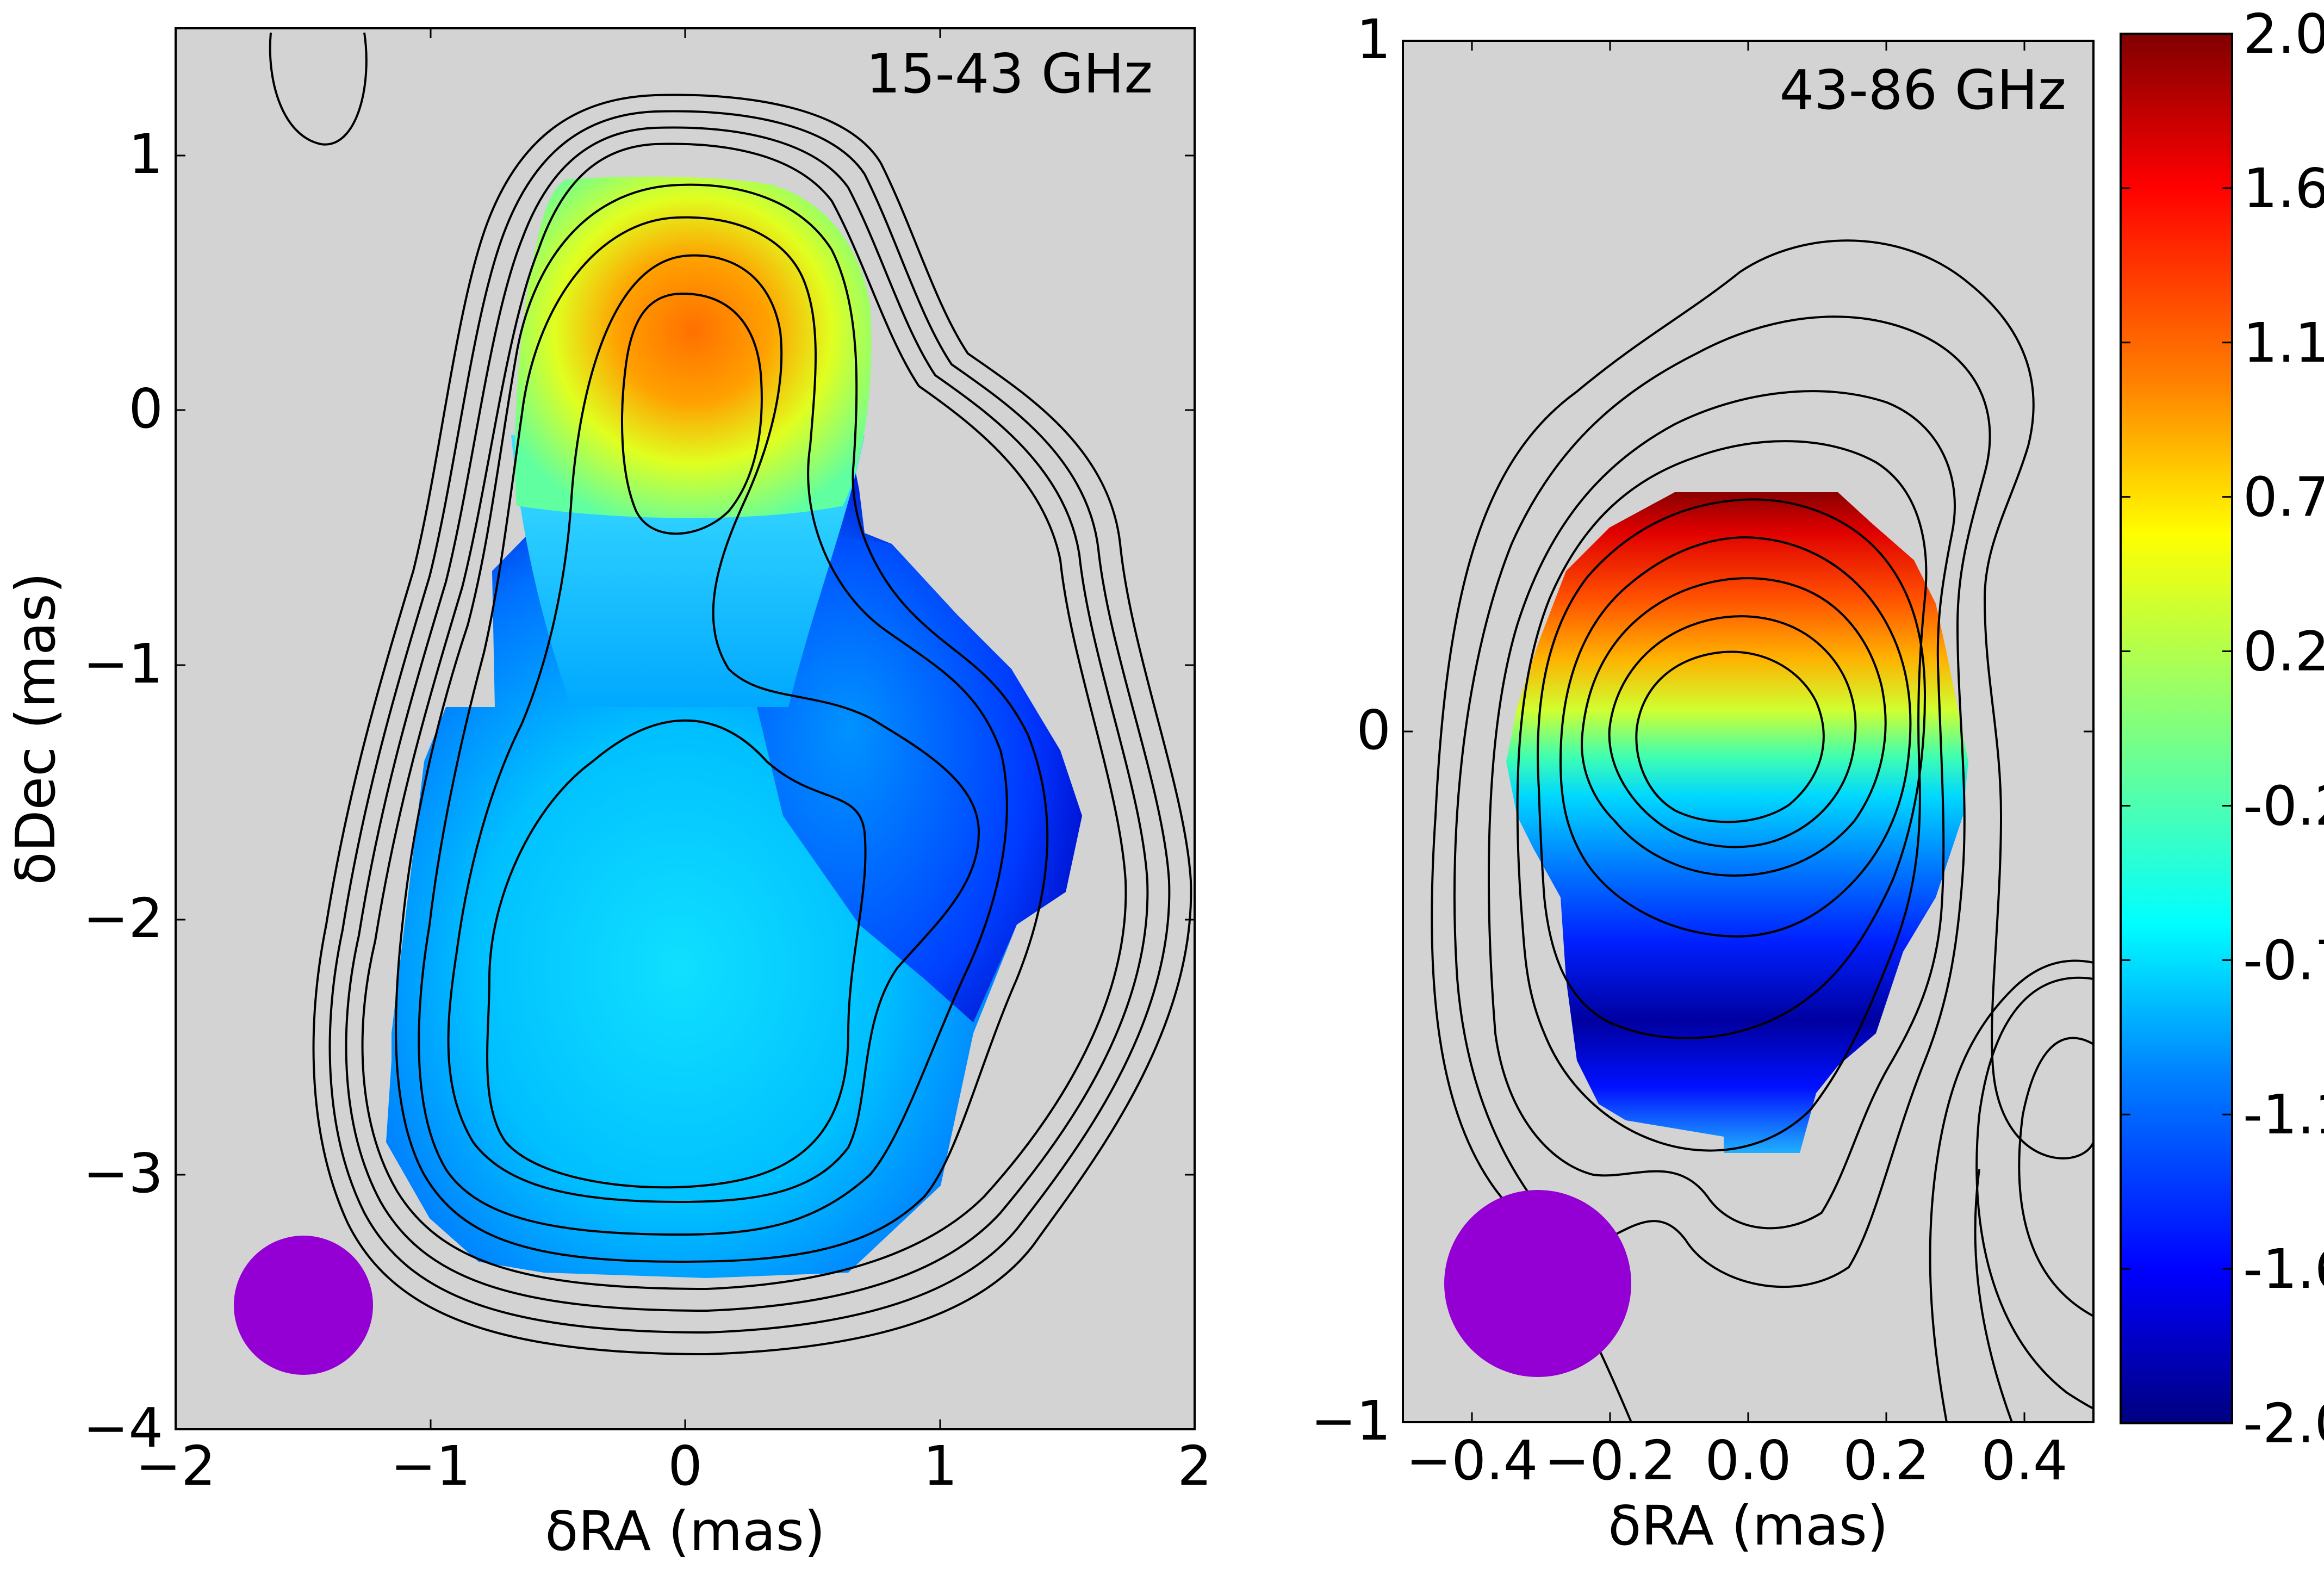  What do you see at coordinates (123, 1174) in the screenshot?
I see `y-tick-label: −3` at bounding box center [123, 1174].